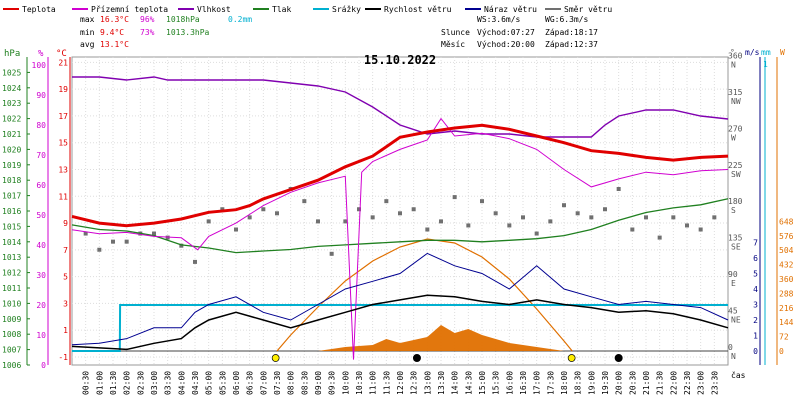 The image size is (800, 400). I want to click on stat-hum-max: 96%, so click(147, 19).